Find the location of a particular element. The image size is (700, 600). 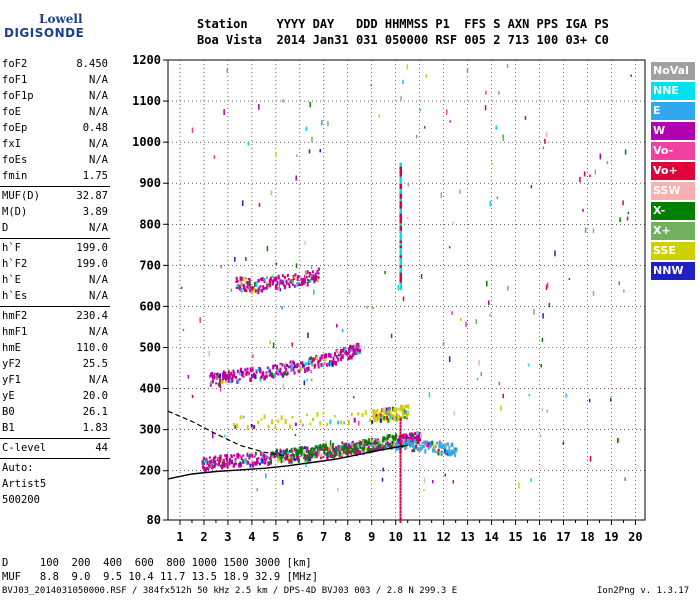

param-row: h`F2 199.0 is located at coordinates (55, 264).